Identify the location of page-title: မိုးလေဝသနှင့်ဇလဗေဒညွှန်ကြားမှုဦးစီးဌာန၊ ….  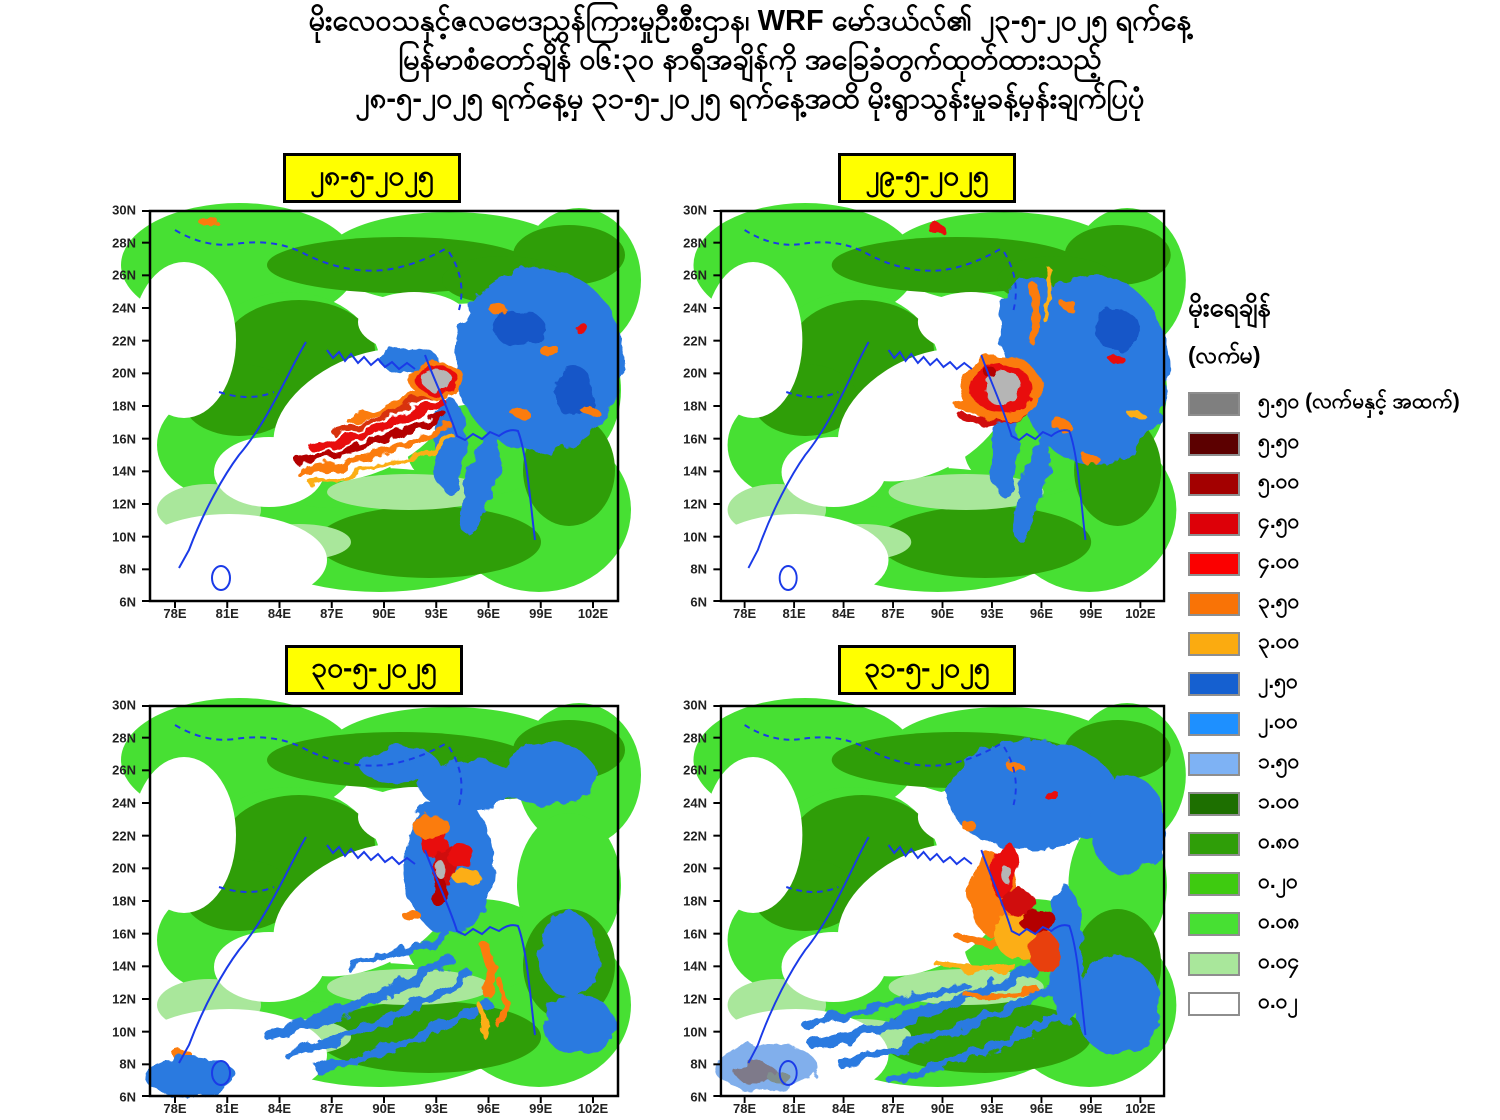
(750, 60).